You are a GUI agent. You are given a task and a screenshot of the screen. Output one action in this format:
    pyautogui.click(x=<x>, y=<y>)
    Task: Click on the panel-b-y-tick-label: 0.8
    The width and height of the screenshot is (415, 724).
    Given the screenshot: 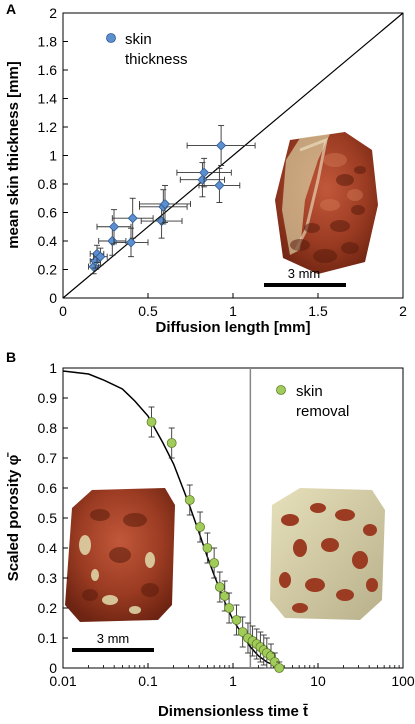 What is the action you would take?
    pyautogui.click(x=48, y=428)
    